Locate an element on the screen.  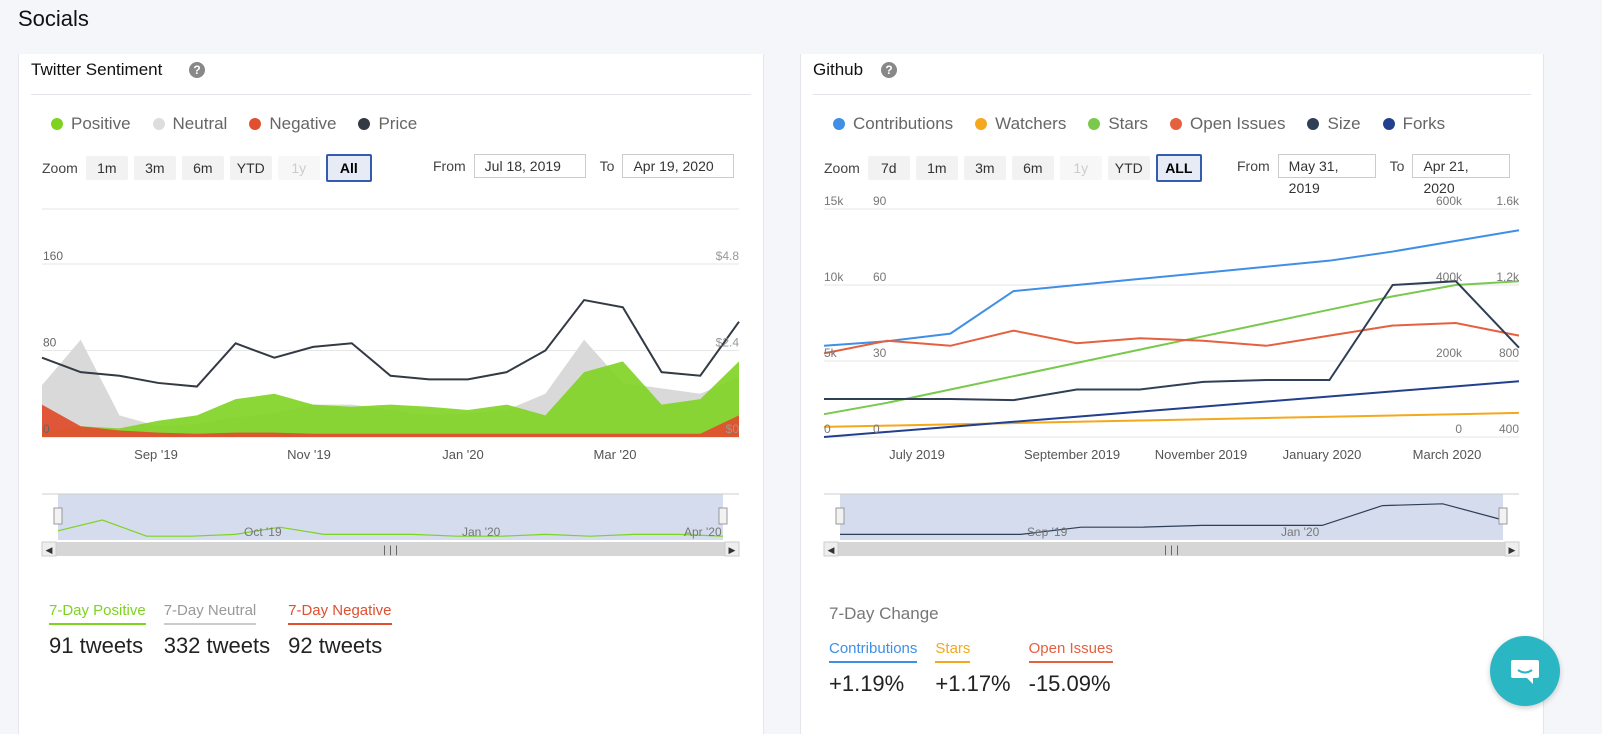
twitter-title: Twitter Sentiment is located at coordinates (97, 69).